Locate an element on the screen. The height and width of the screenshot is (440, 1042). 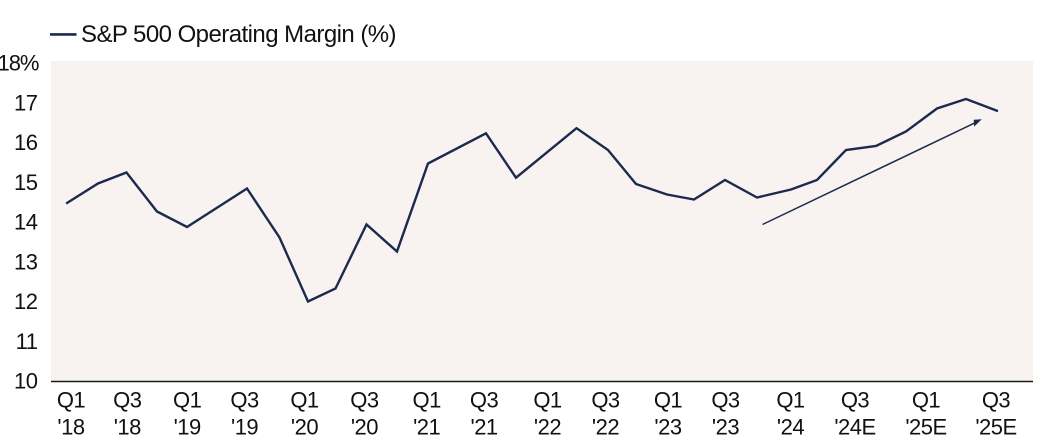
svg-text: 13 is located at coordinates (26, 261).